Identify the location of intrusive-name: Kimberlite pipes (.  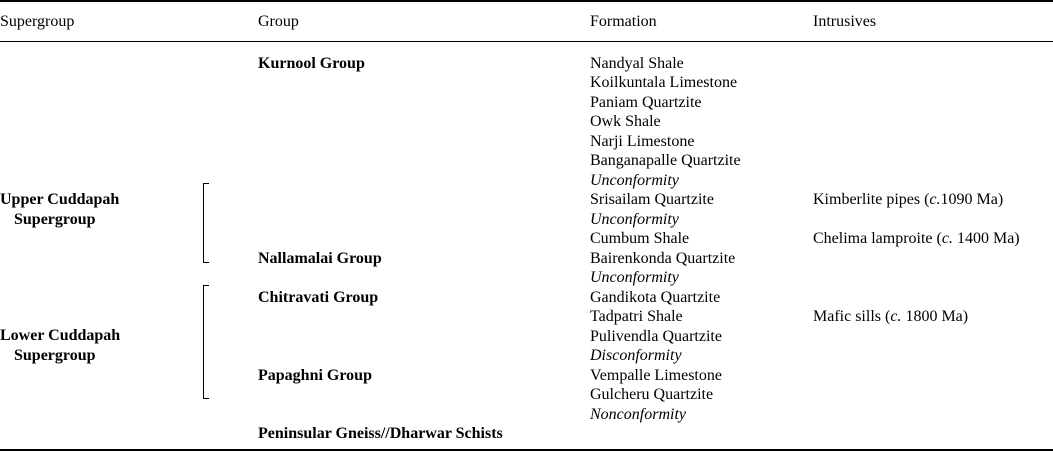
(871, 199).